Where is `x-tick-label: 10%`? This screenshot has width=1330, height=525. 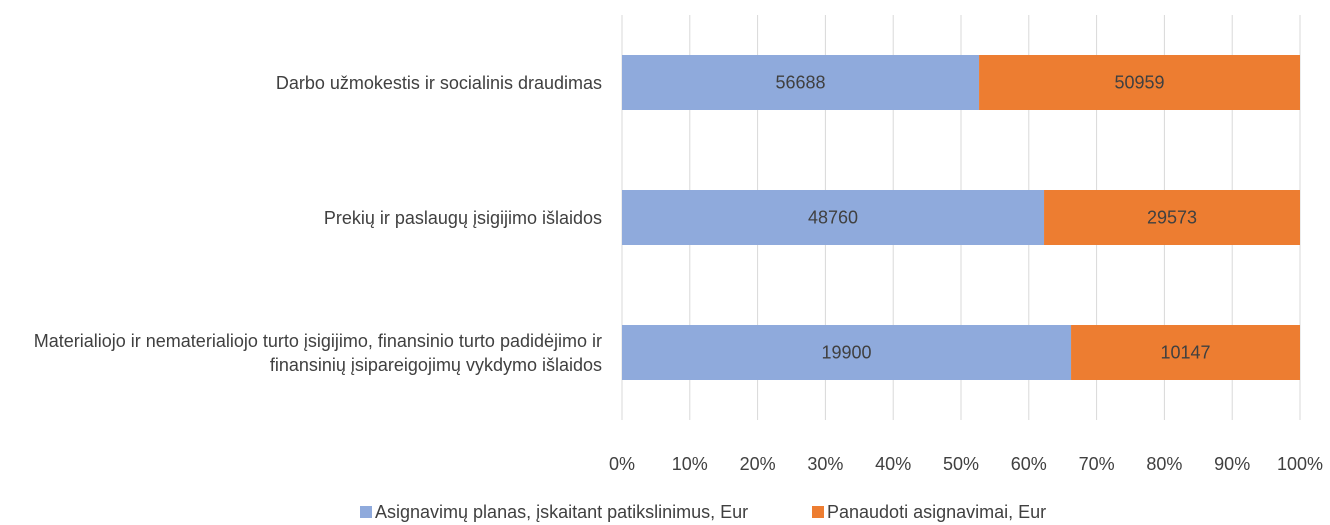
x-tick-label: 10% is located at coordinates (690, 464).